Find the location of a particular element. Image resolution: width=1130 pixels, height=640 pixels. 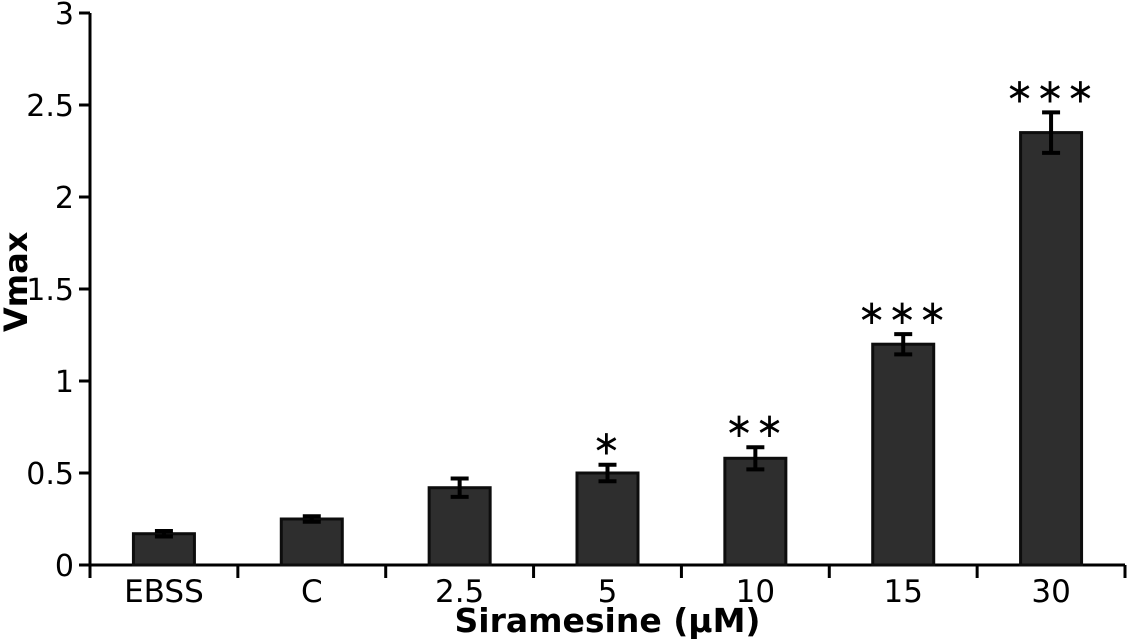

significance-label: ∗∗ is located at coordinates (755, 426).